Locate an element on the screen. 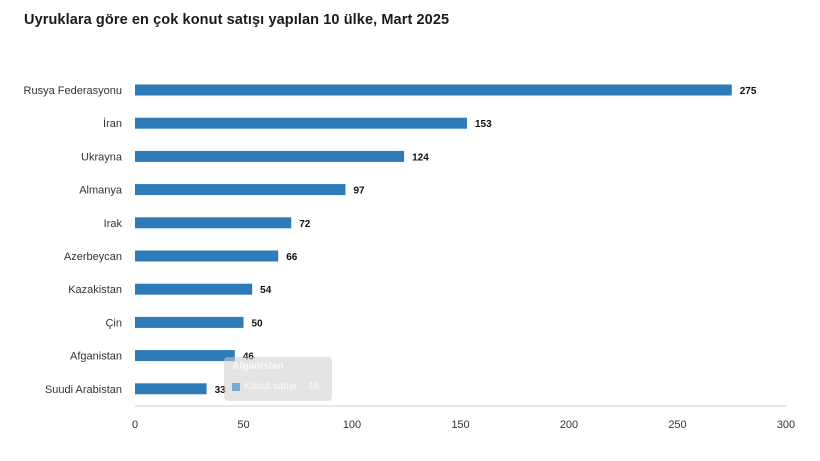 Image resolution: width=820 pixels, height=461 pixels. category-label-2: Ukrayna is located at coordinates (102, 157).